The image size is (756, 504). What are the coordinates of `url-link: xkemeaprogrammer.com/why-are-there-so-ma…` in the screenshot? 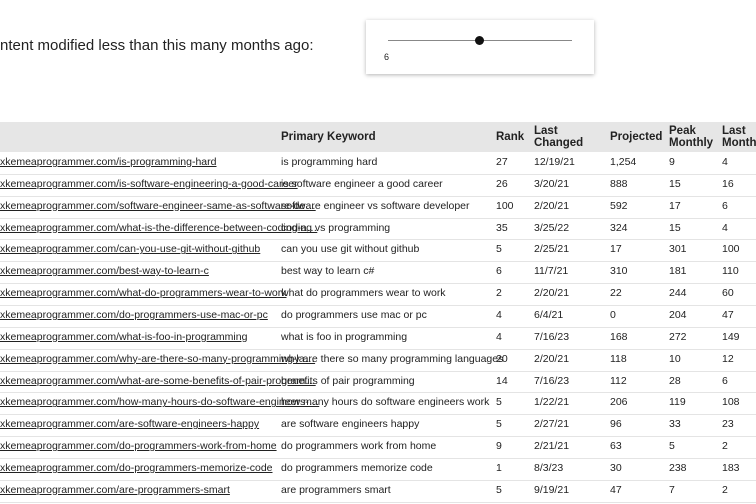 It's located at (158, 358).